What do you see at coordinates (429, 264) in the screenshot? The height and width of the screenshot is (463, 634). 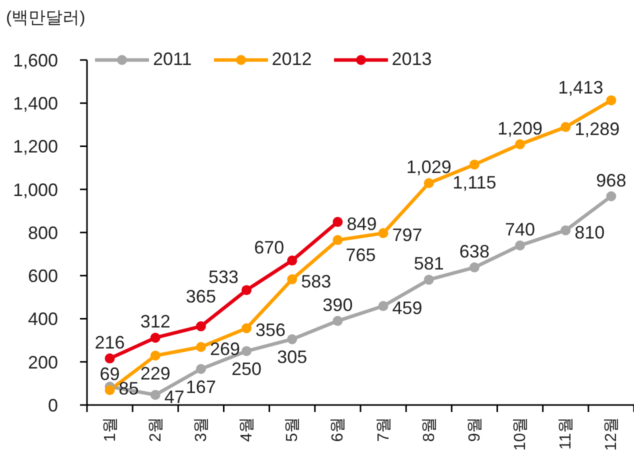 I see `data-label: 581` at bounding box center [429, 264].